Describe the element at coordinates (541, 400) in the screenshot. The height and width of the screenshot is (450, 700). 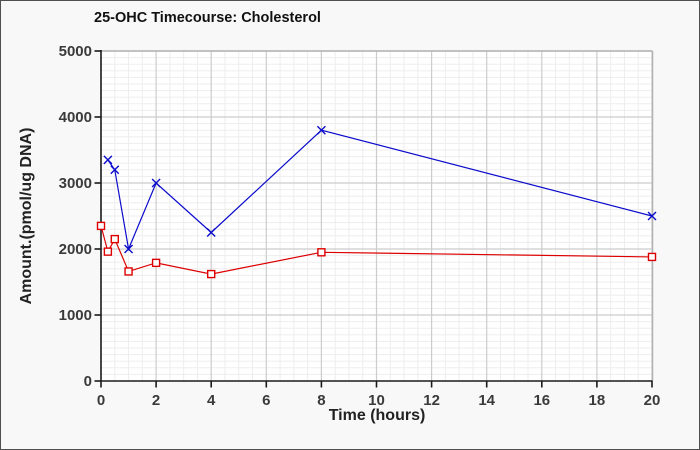
I see `x-tick-label: 16` at that location.